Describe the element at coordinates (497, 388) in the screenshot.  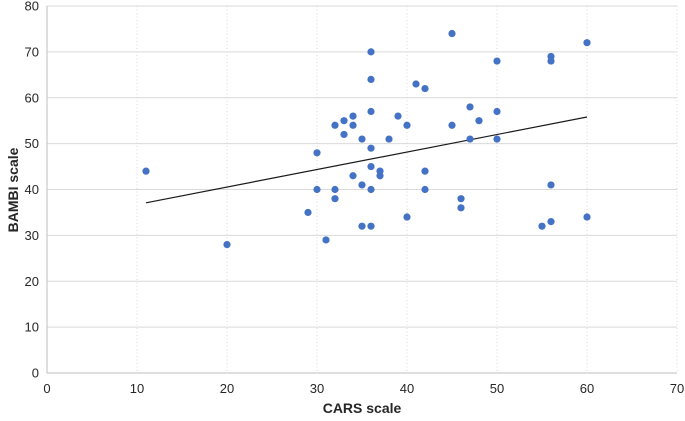
I see `x-tick-label: 50` at that location.